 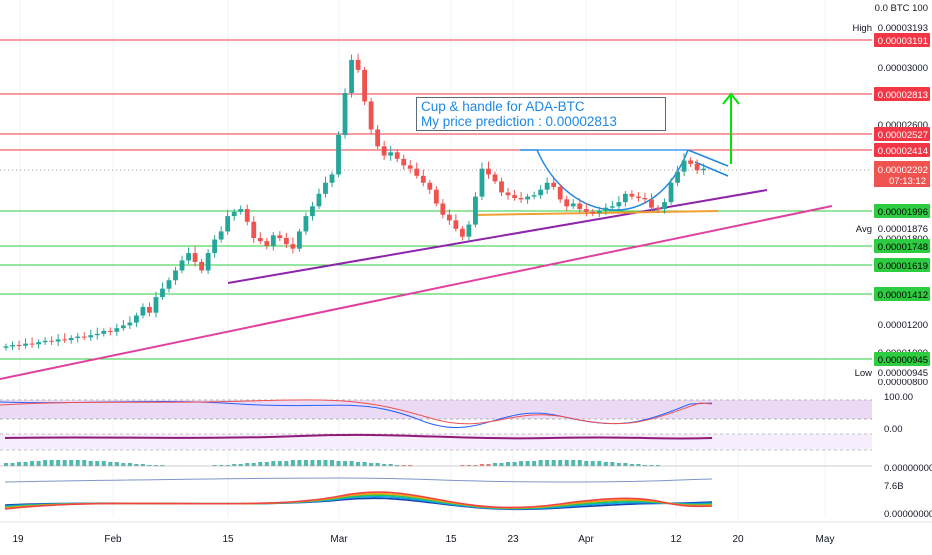 I want to click on rsi-band, so click(x=436, y=409).